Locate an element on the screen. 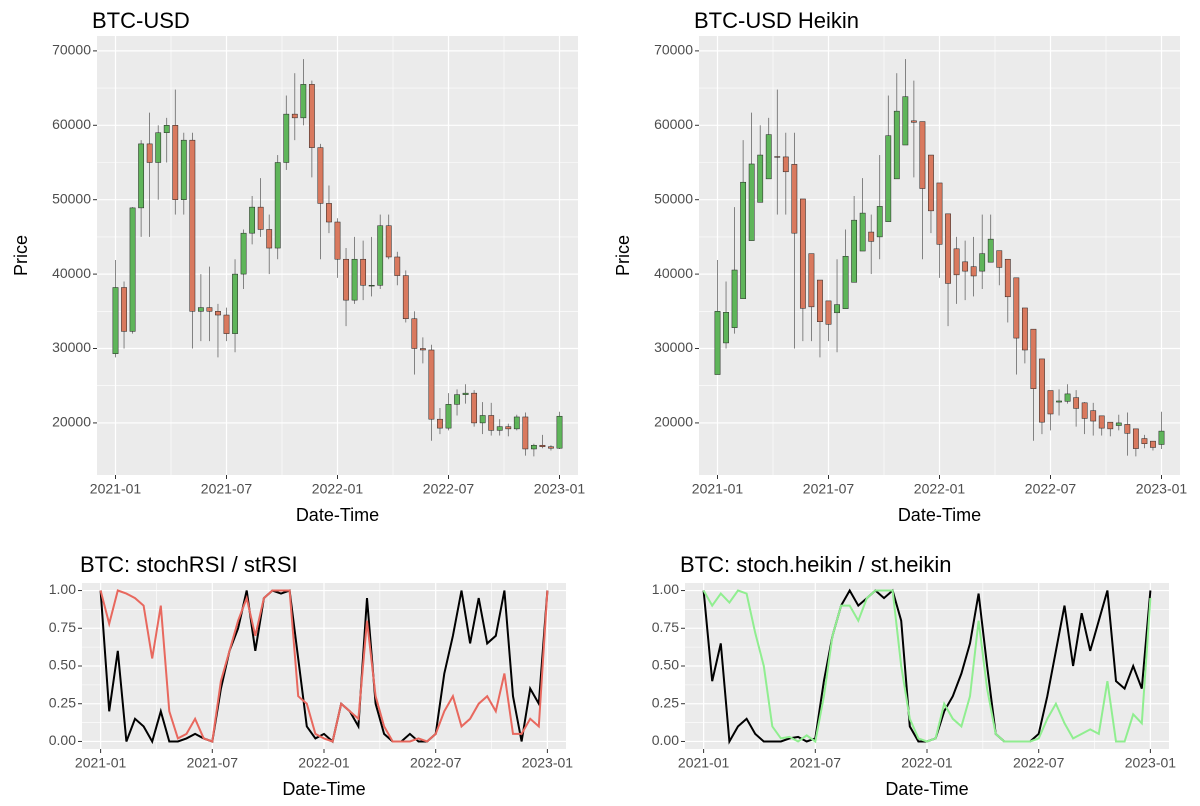 The height and width of the screenshot is (806, 1200). chart-title: BTC: stochRSI / stRSI is located at coordinates (189, 564).